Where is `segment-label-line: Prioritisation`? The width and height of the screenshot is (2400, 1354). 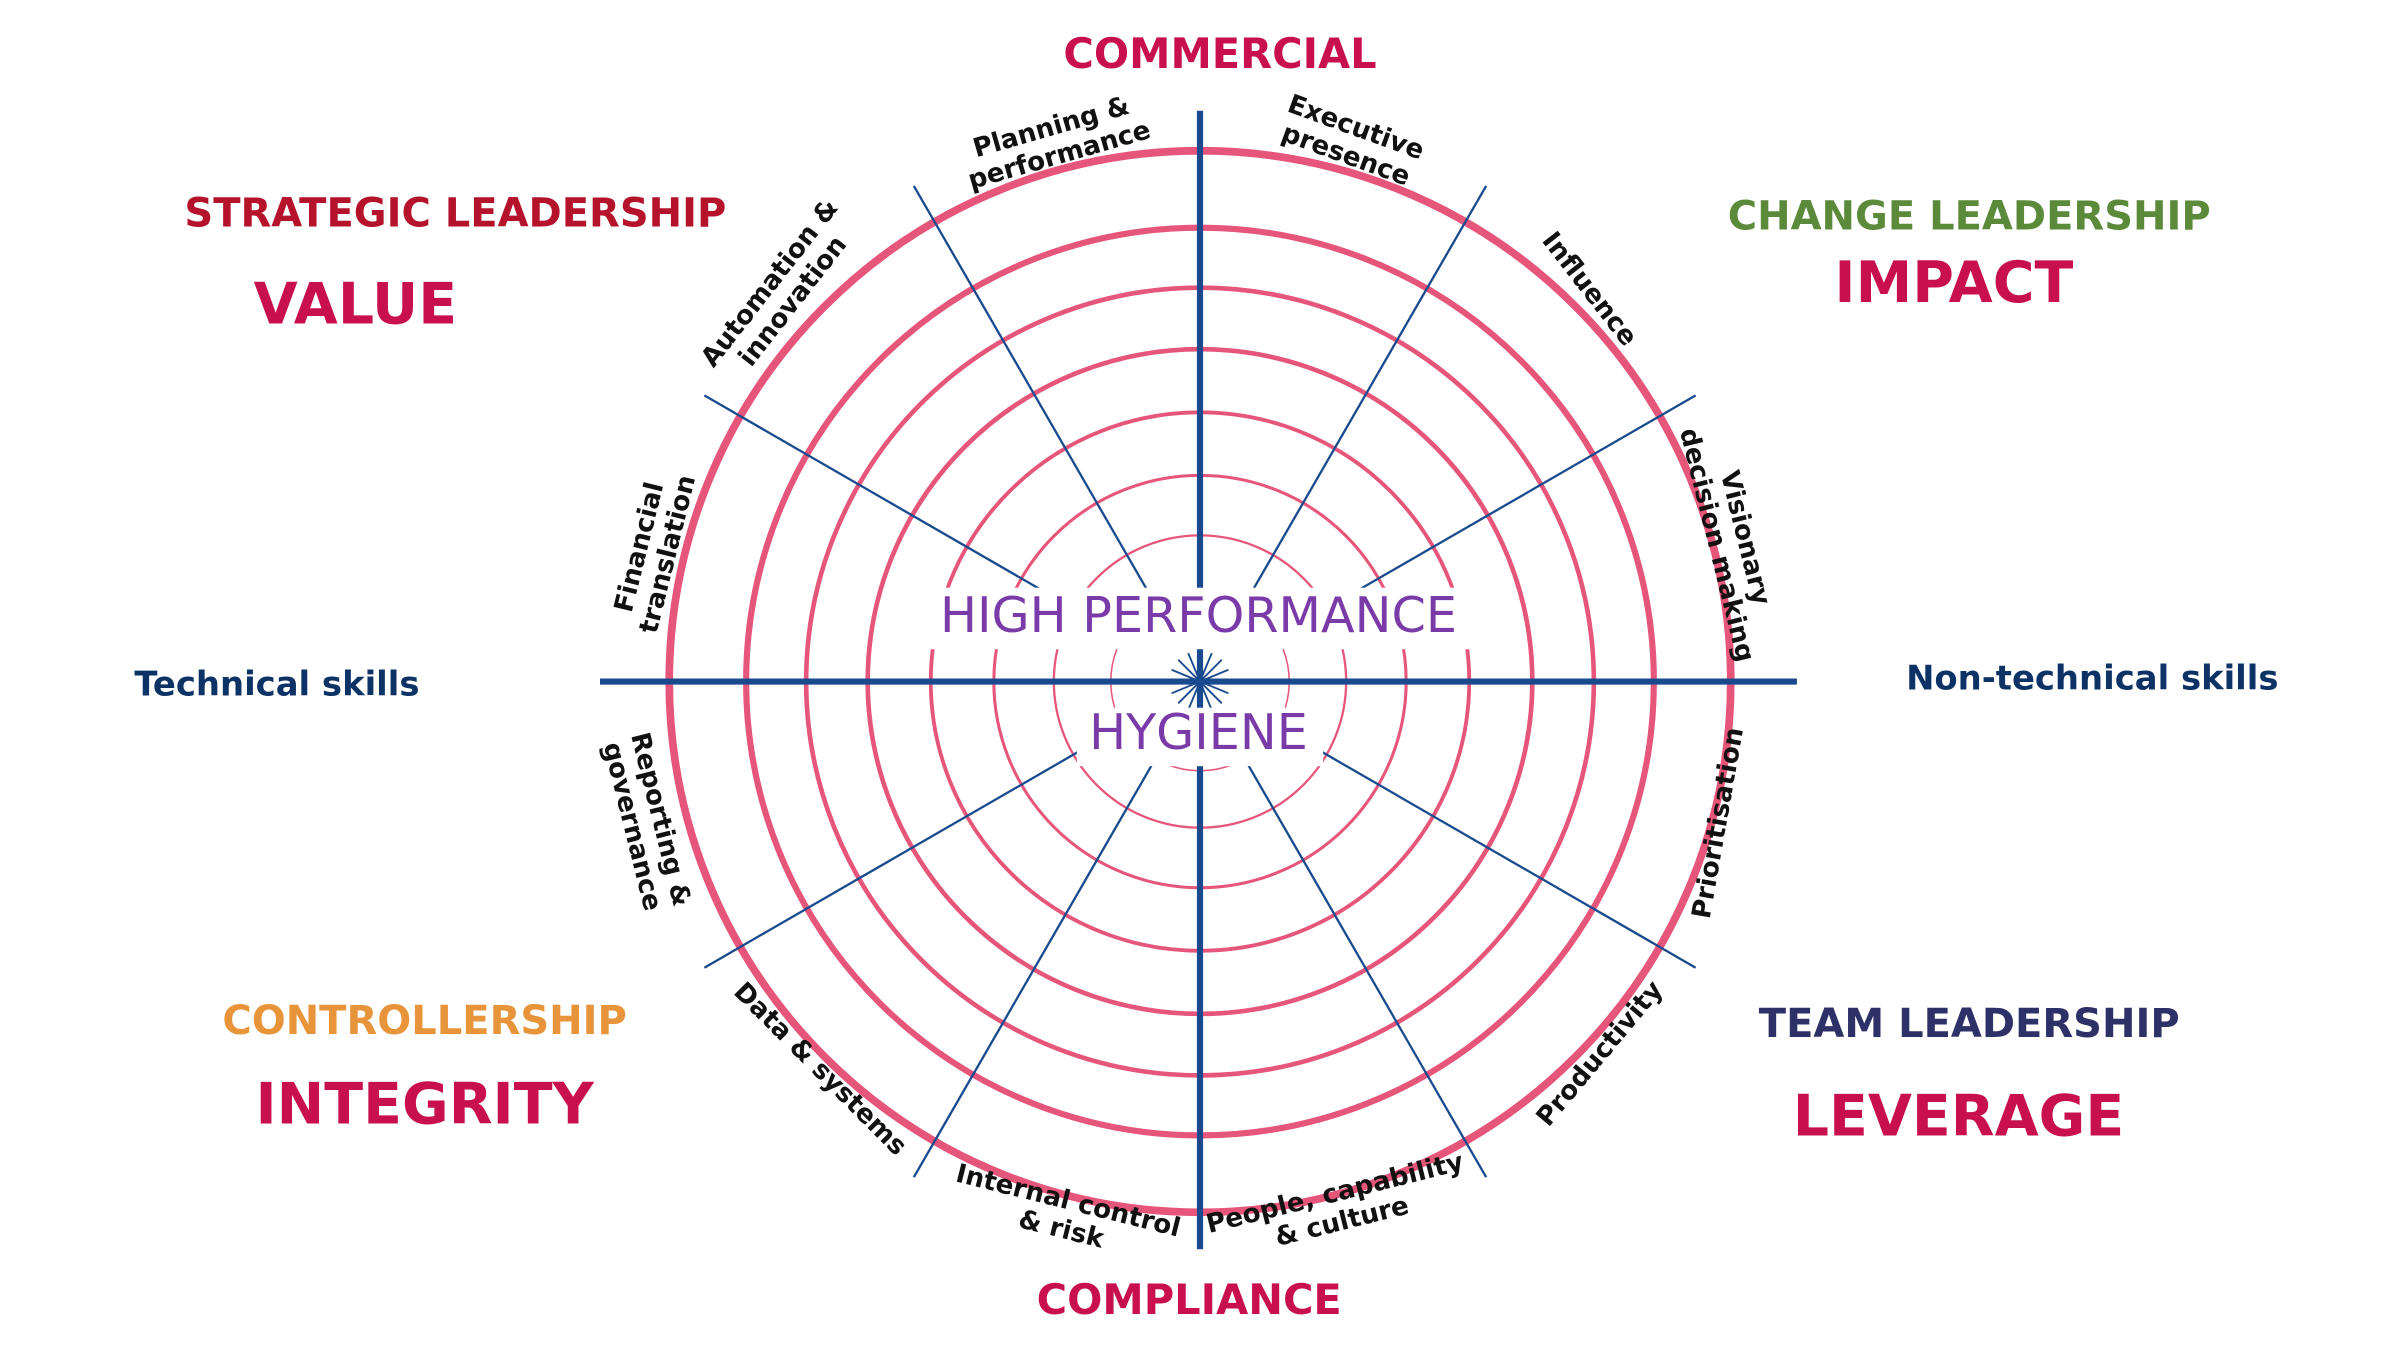
segment-label-line: Prioritisation is located at coordinates (1717, 823).